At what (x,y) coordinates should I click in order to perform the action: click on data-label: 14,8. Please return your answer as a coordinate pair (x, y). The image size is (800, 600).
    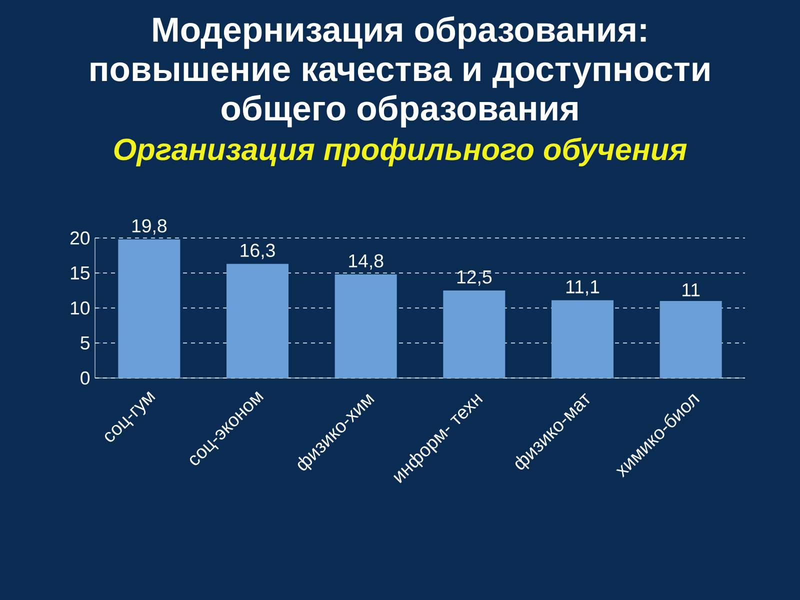
    Looking at the image, I should click on (366, 262).